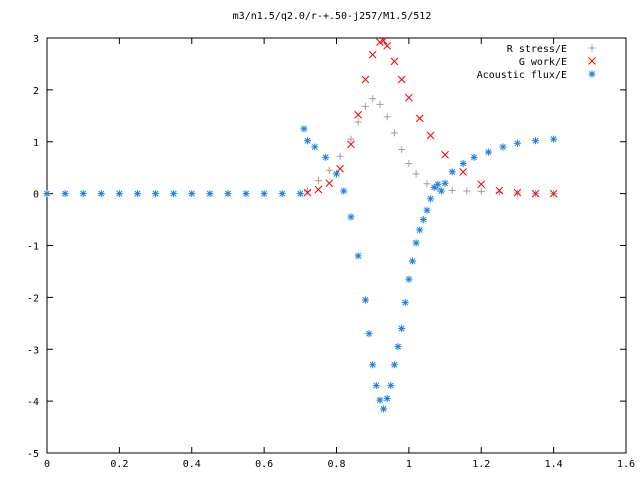 Image resolution: width=640 pixels, height=480 pixels. What do you see at coordinates (481, 464) in the screenshot?
I see `x-tick-label: 1.2` at bounding box center [481, 464].